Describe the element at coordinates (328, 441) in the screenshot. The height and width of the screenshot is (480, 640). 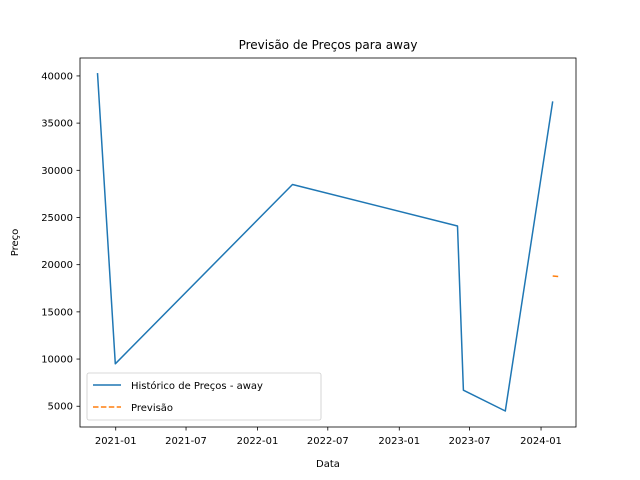
I see `x-tick-label: 2022-07` at that location.